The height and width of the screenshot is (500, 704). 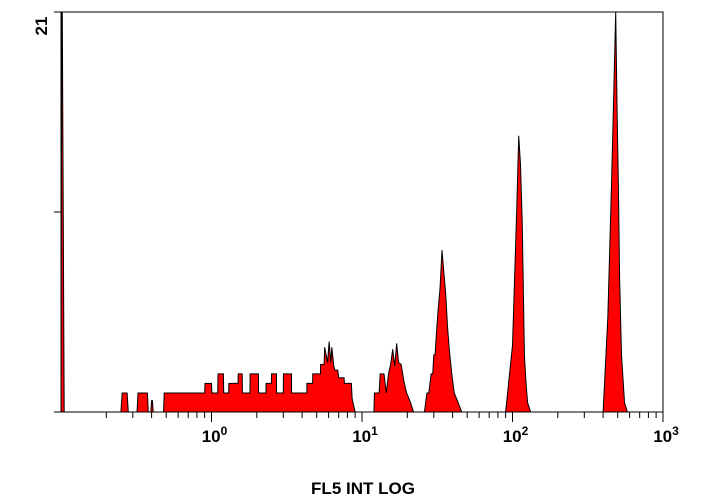 What do you see at coordinates (440, 435) in the screenshot?
I see `x-tick-labels: 10⁰ 10¹ 10² 10³` at bounding box center [440, 435].